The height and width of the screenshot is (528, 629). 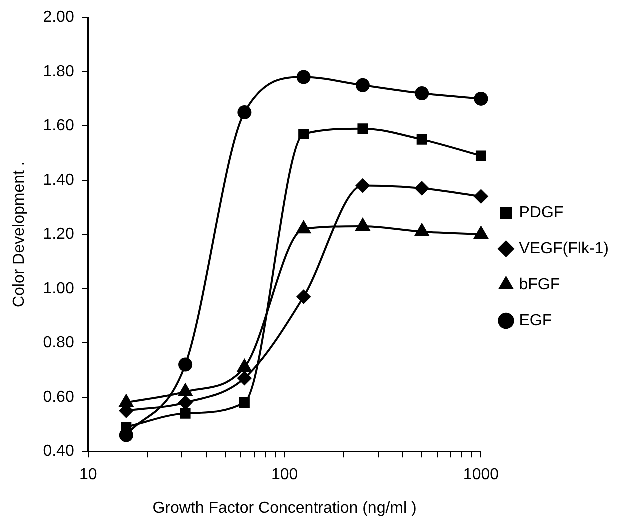 I want to click on y-tick-label: 2.00, so click(x=58, y=17).